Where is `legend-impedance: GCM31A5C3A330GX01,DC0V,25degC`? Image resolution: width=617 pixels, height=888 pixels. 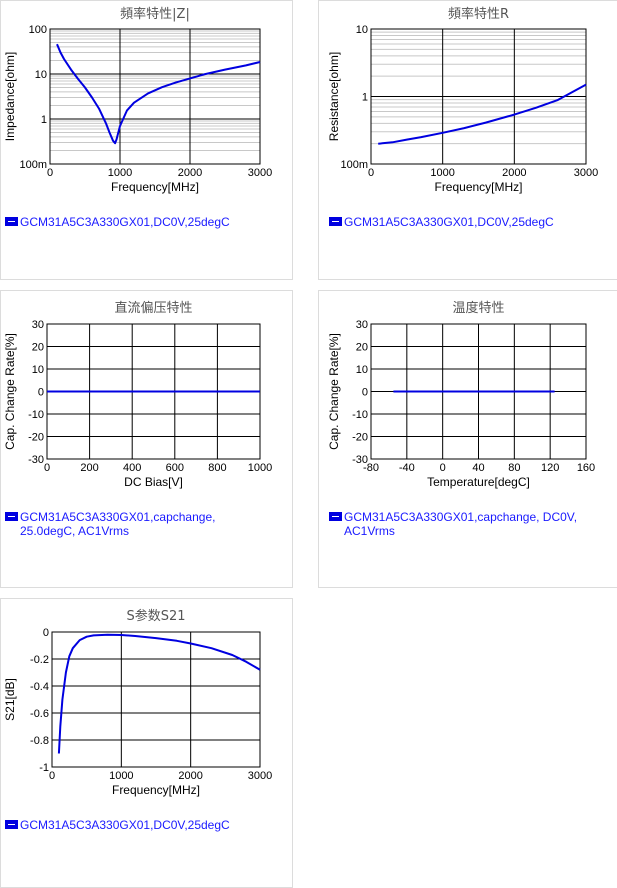 legend-impedance: GCM31A5C3A330GX01,DC0V,25degC is located at coordinates (117, 222).